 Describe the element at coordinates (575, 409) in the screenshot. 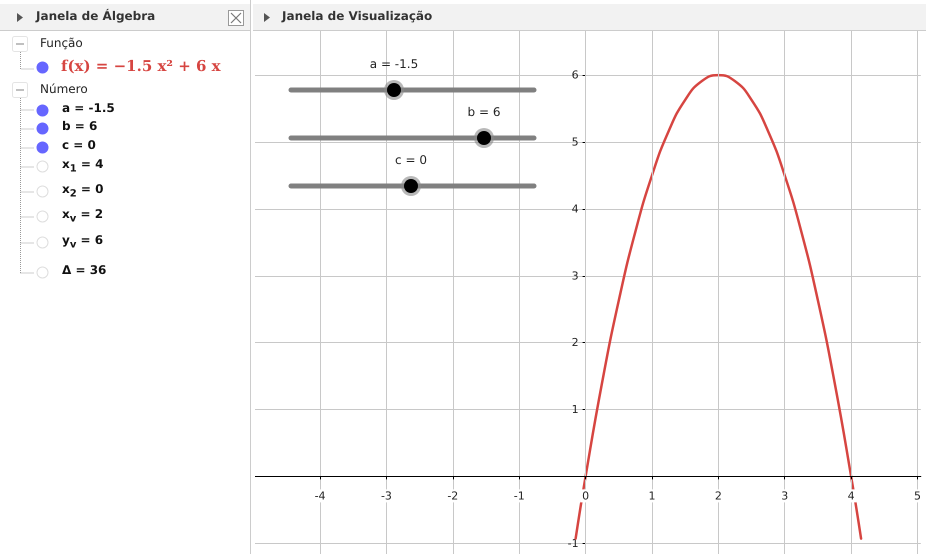

I see `y-tick-label: 1` at that location.